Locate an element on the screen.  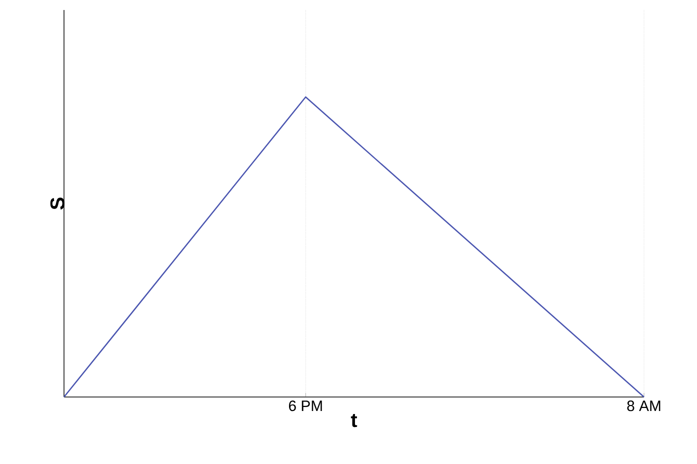
x-axis-title: t is located at coordinates (354, 421).